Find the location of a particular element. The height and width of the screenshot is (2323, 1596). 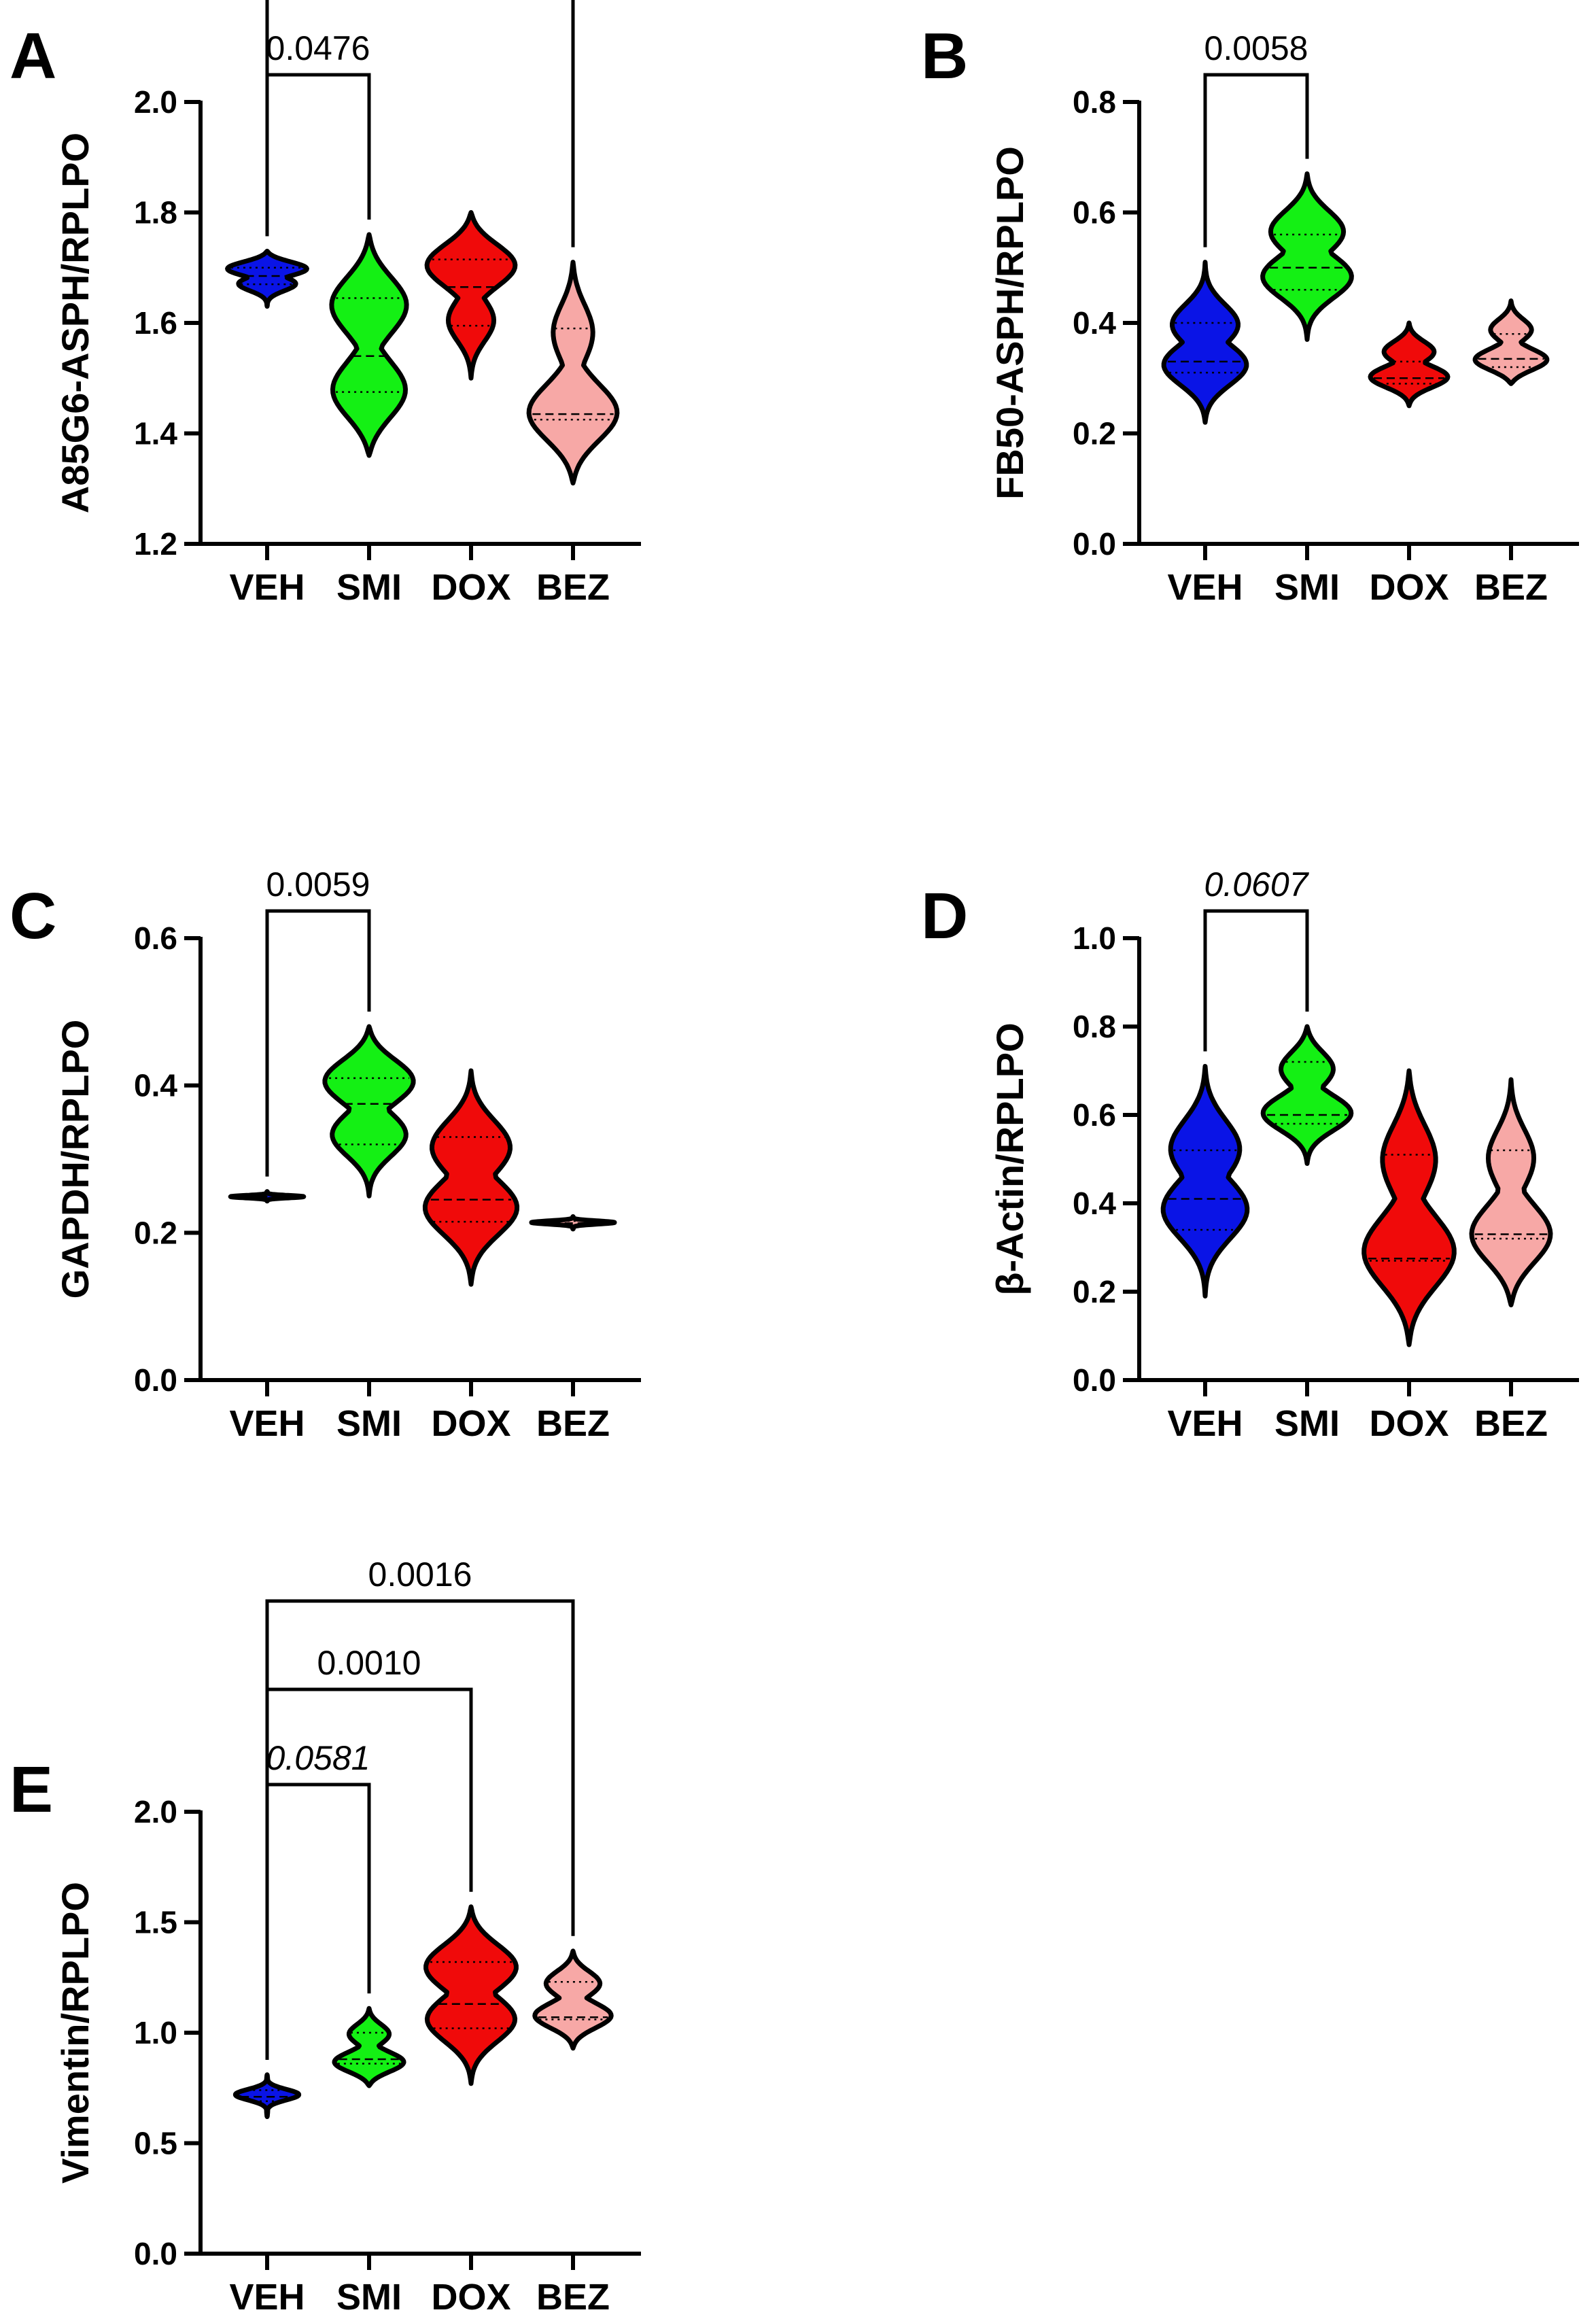

y-axis-title: GAPDH/RPLPO is located at coordinates (75, 1159).